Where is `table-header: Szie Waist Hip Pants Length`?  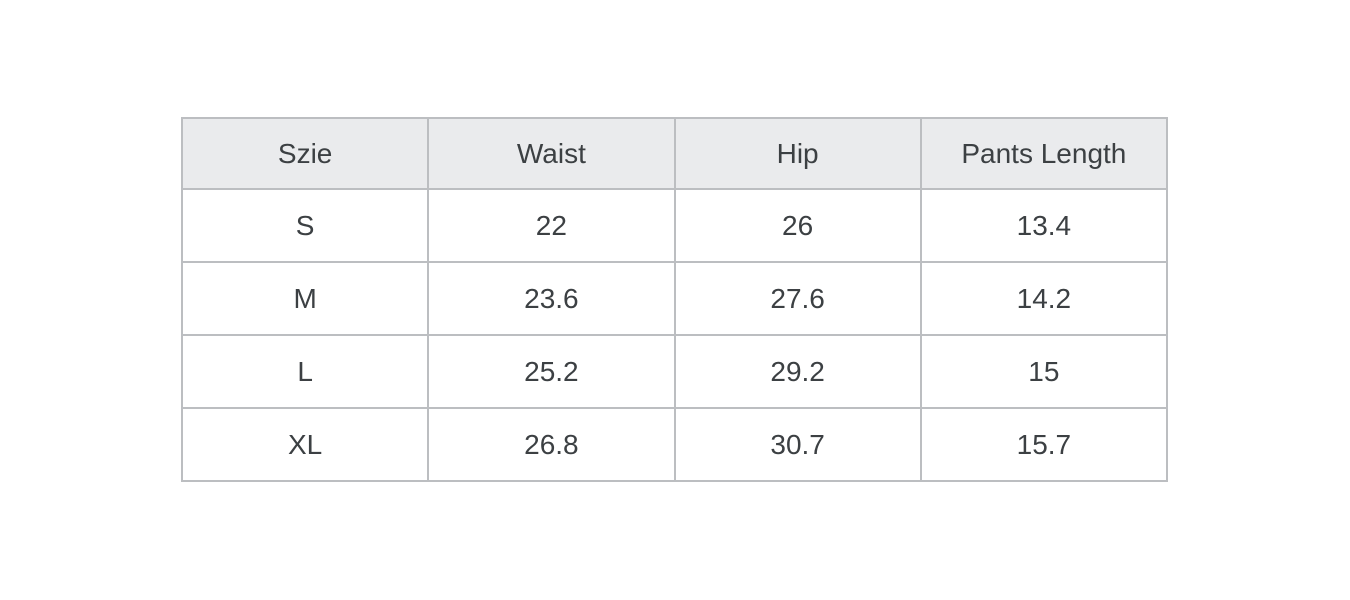 table-header: Szie Waist Hip Pants Length is located at coordinates (674, 153).